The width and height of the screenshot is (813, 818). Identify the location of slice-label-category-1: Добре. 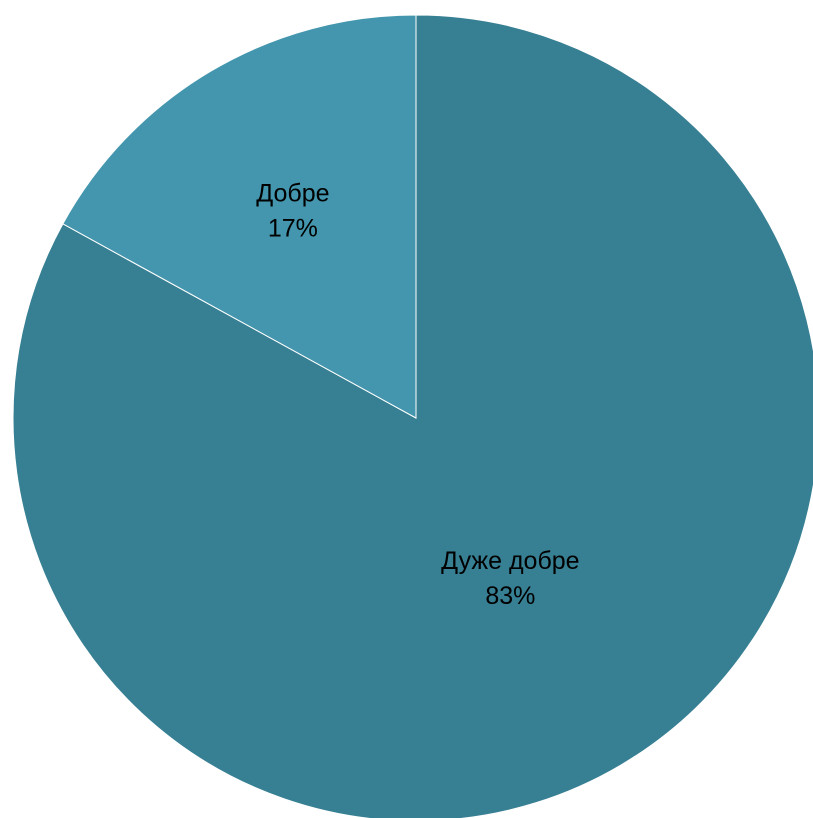
(292, 193).